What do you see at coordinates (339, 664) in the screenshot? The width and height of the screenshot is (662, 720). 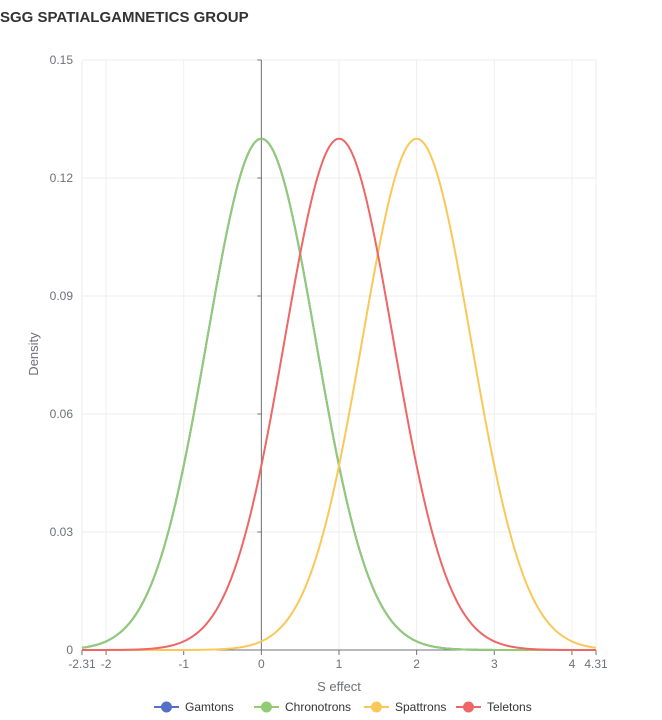 I see `x-tick-label: 1` at bounding box center [339, 664].